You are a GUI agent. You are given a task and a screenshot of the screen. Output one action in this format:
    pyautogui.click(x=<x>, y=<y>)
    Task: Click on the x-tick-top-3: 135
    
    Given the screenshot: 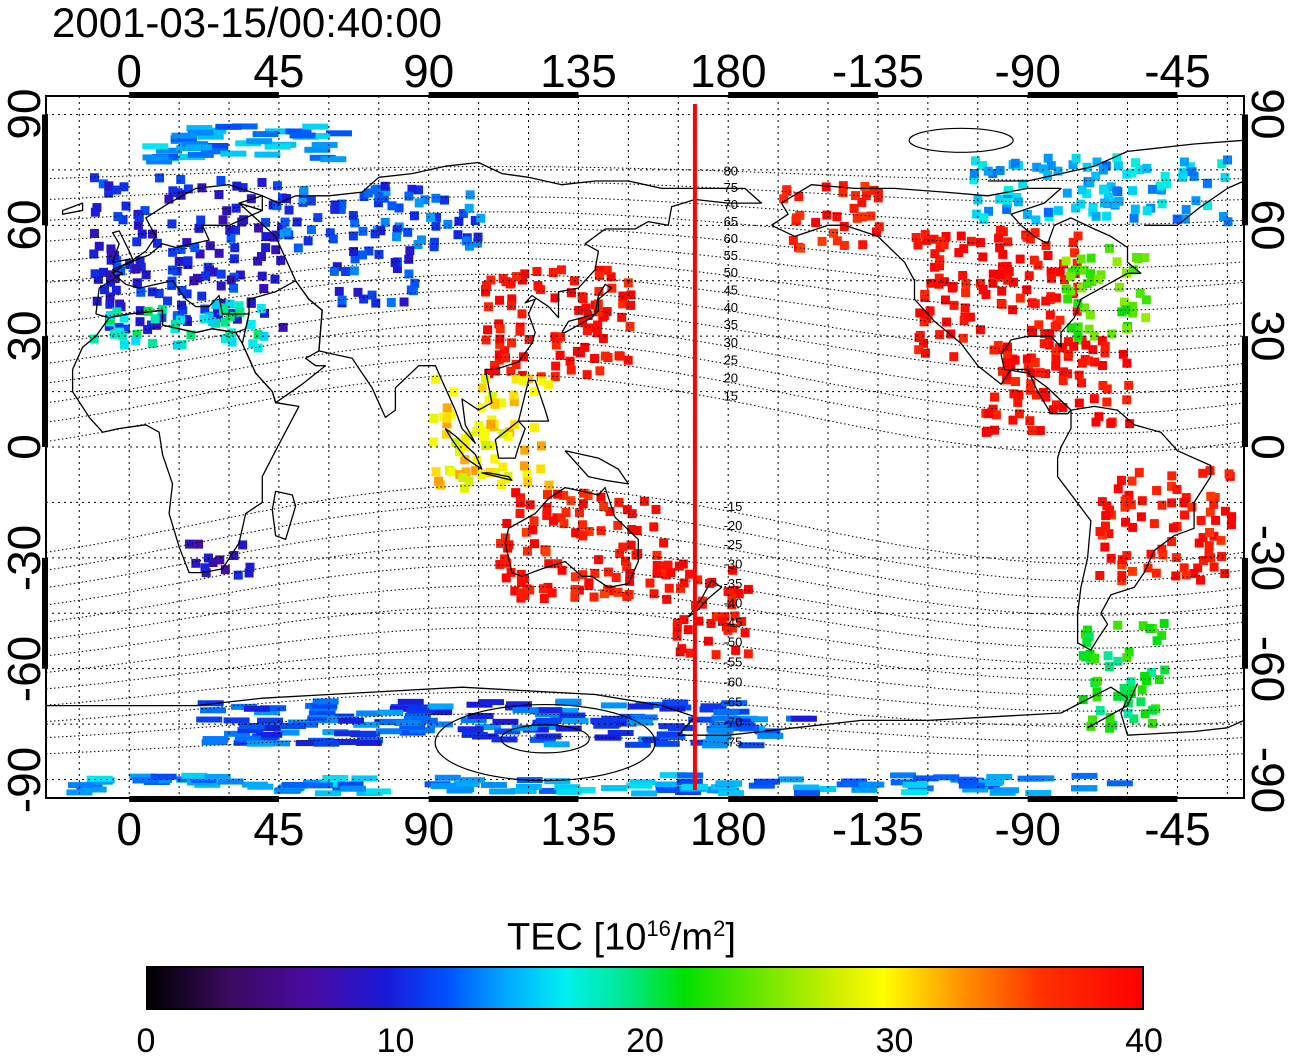 What is the action you would take?
    pyautogui.click(x=578, y=71)
    